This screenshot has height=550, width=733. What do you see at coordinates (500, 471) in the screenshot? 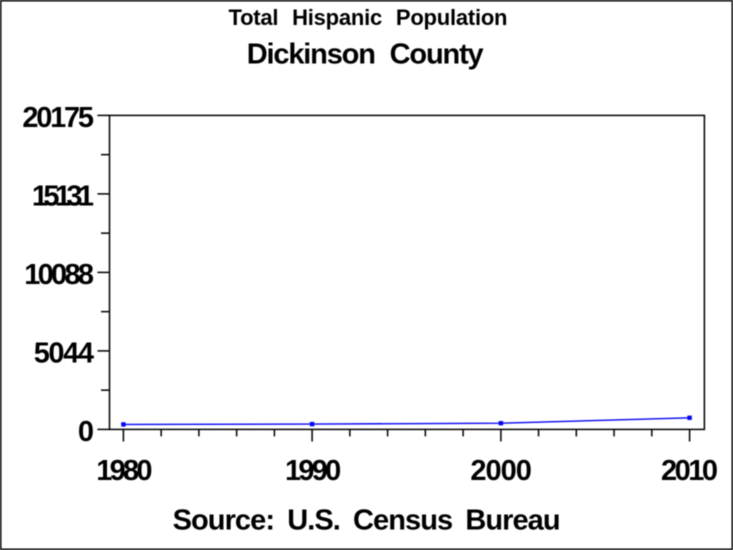
I see `svg-text: 2000` at bounding box center [500, 471].